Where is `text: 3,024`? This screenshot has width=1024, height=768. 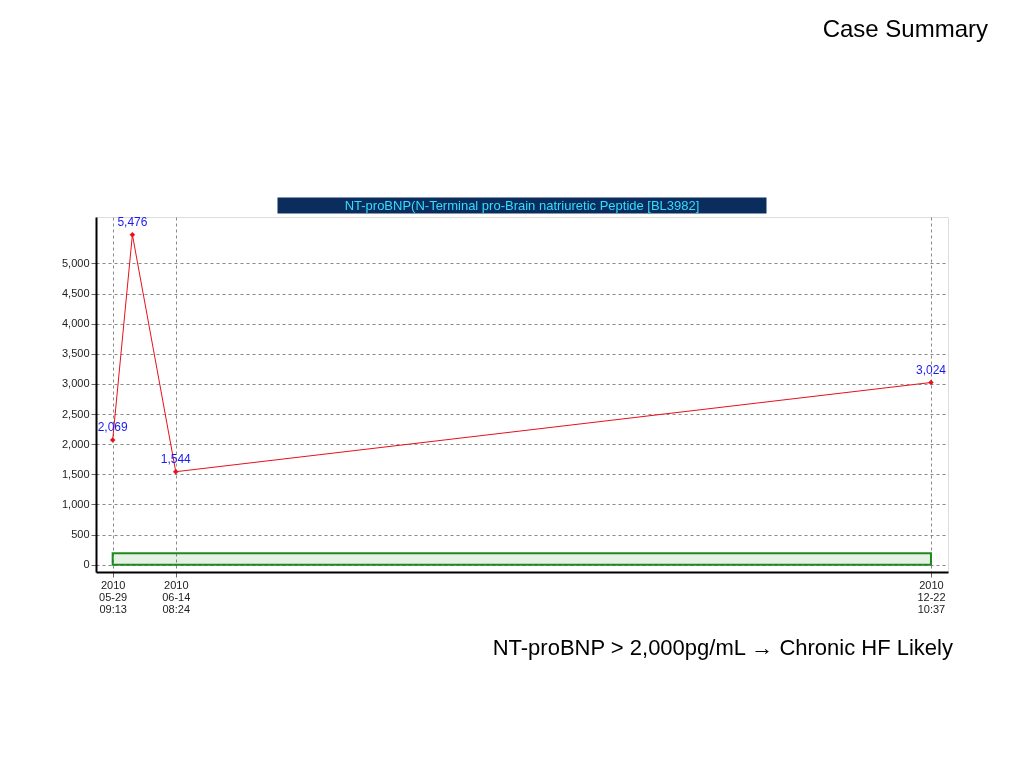 text: 3,024 is located at coordinates (930, 369).